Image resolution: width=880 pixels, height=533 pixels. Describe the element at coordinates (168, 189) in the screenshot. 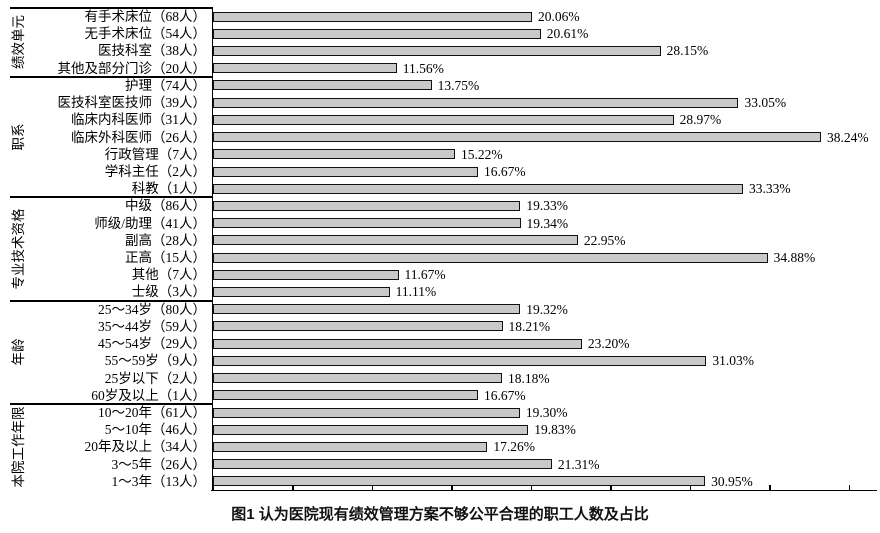

I see `row-label: 科教（1人）` at that location.